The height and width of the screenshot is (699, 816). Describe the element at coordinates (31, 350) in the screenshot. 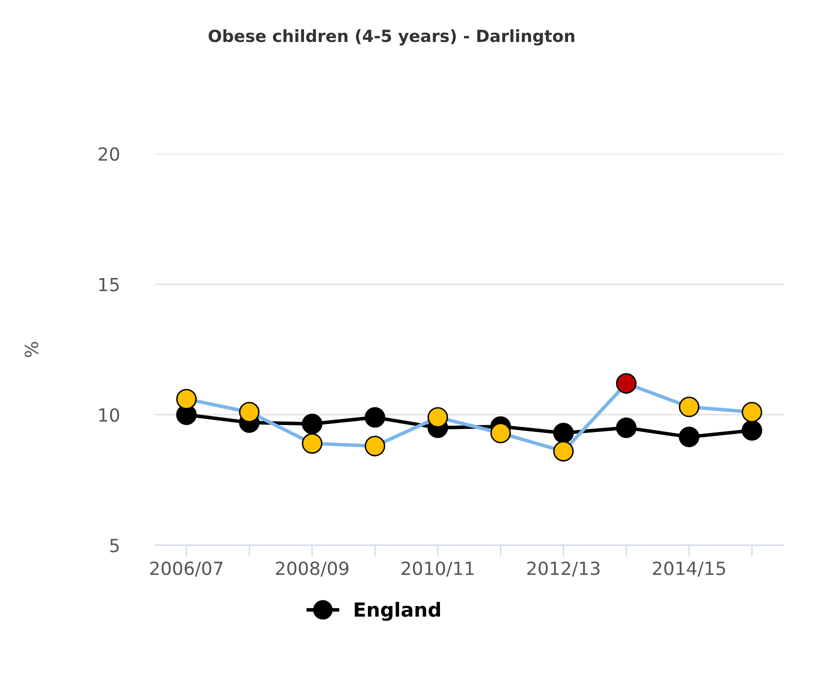

I see `y-axis-title: %` at that location.